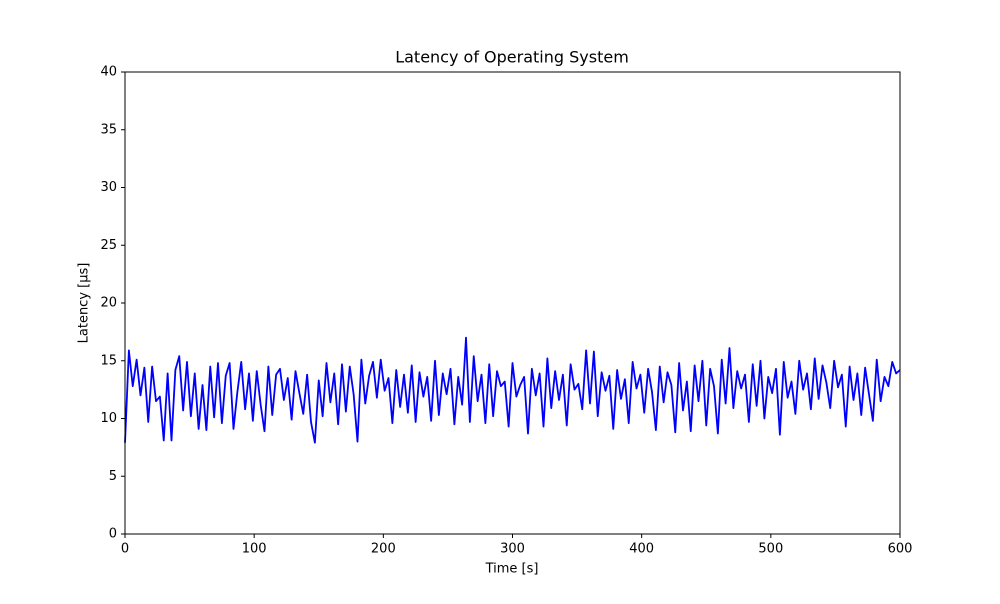 Image resolution: width=1000 pixels, height=604 pixels. What do you see at coordinates (108, 418) in the screenshot?
I see `y-tick-label: 10` at bounding box center [108, 418].